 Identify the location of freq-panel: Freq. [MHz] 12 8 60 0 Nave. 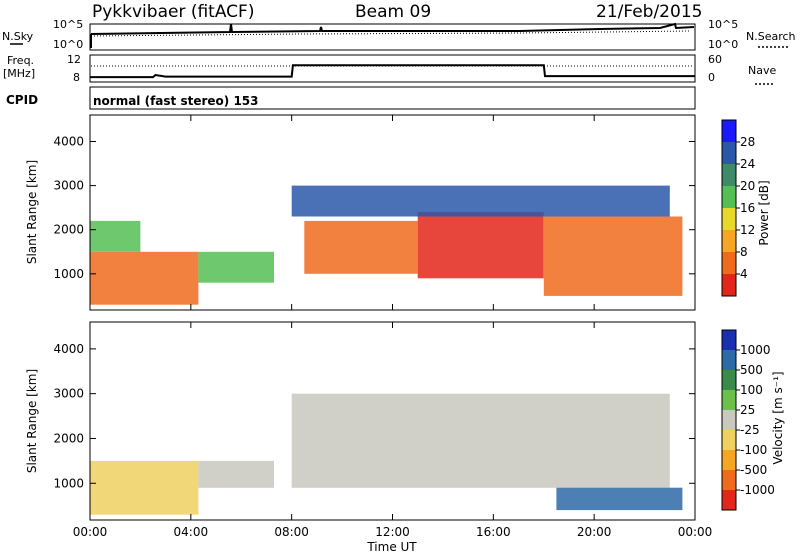
(389, 69).